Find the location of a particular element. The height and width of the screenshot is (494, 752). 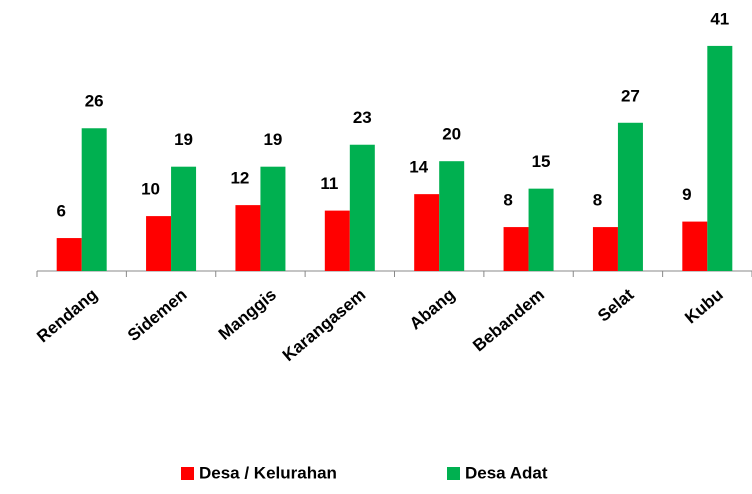

legend-label: Desa / Kelurahan is located at coordinates (268, 472).